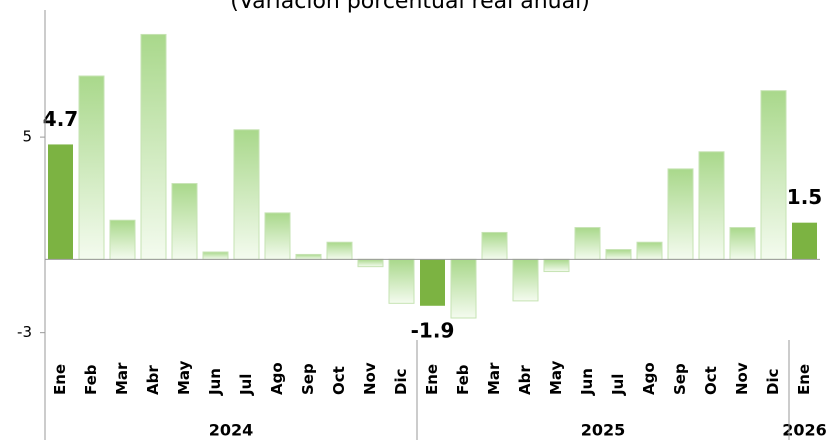  I want to click on chart-title: (Variación porcentual real anual), so click(410, 7).